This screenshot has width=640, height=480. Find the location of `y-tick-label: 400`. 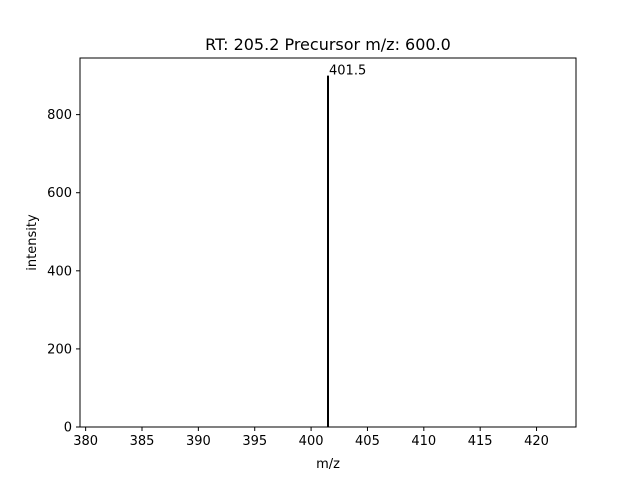

y-tick-label: 400 is located at coordinates (59, 271).